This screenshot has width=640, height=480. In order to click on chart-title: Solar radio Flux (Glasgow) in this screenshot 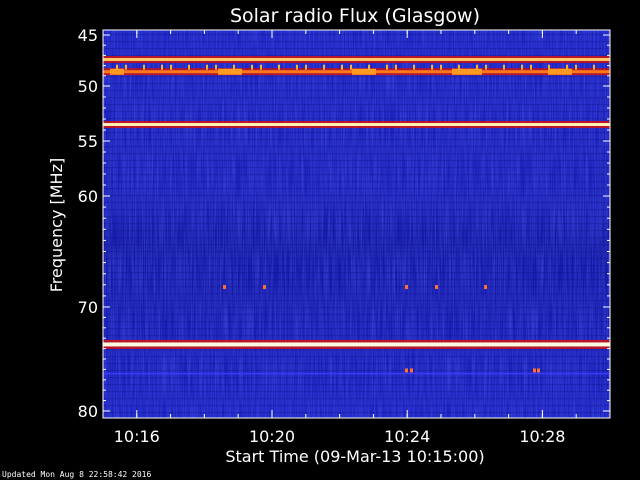, I will do `click(355, 16)`.